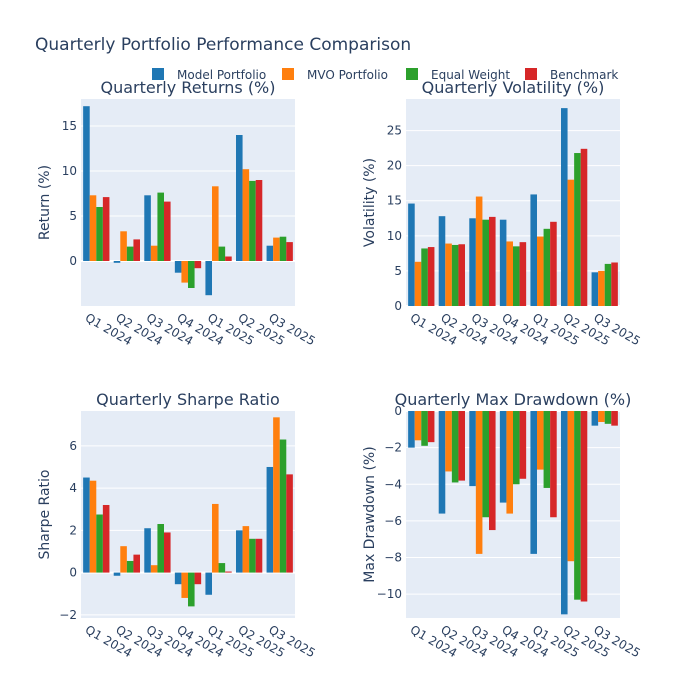  What do you see at coordinates (442, 261) in the screenshot?
I see `volatility-bar-model-portfolio-q2-2024` at bounding box center [442, 261].